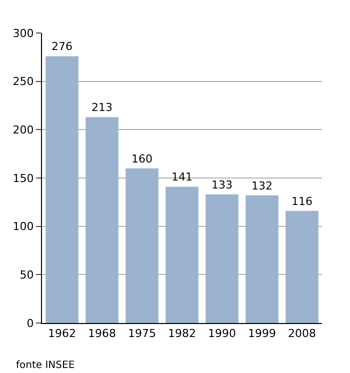 This screenshot has width=350, height=373. I want to click on data-label: 213, so click(102, 107).